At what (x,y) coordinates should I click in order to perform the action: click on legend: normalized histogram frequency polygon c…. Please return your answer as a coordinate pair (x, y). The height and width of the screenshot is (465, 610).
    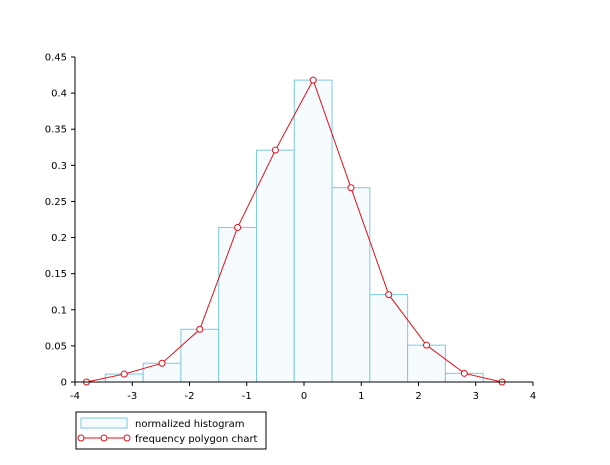
    Looking at the image, I should click on (171, 430).